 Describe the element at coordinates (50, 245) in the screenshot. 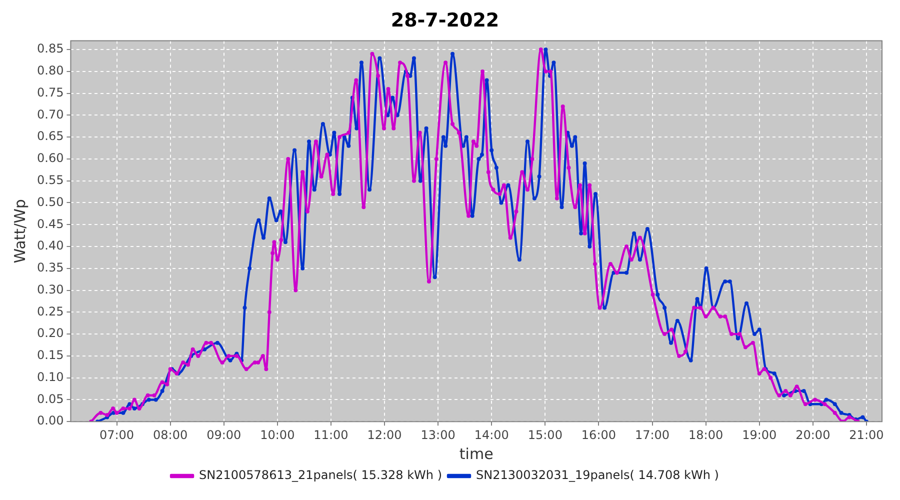

I see `y-tick-label: 0.40` at that location.